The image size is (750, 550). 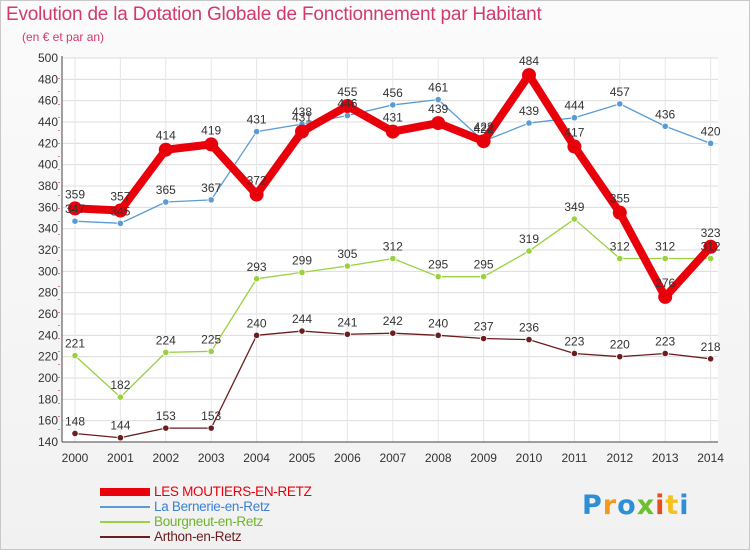 What do you see at coordinates (438, 109) in the screenshot?
I see `data-label: 439` at bounding box center [438, 109].